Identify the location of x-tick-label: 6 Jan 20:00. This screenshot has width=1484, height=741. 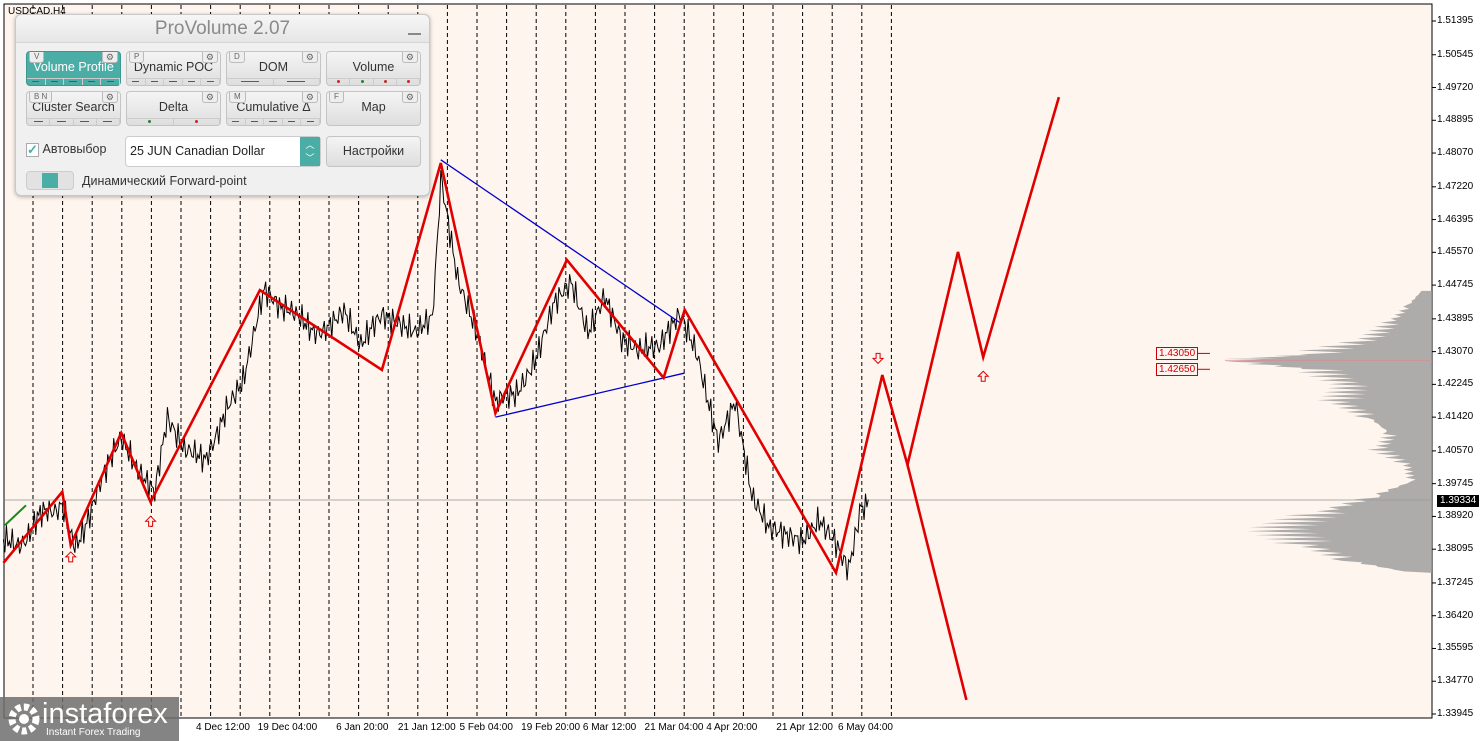
(362, 727).